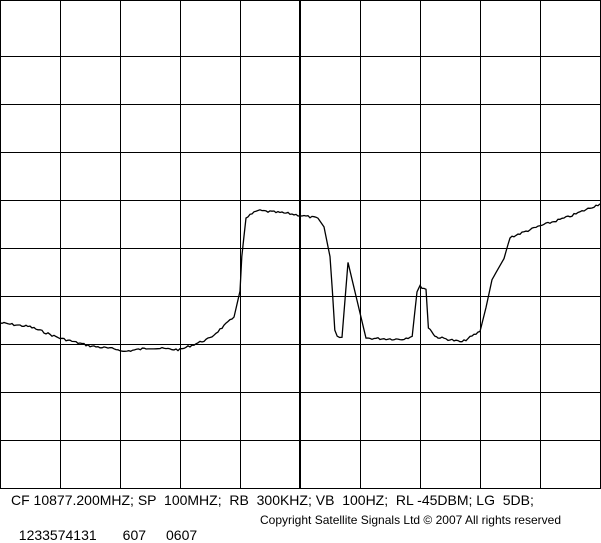 This screenshot has width=601, height=543. What do you see at coordinates (182, 535) in the screenshot?
I see `id-code-b: 0607` at bounding box center [182, 535].